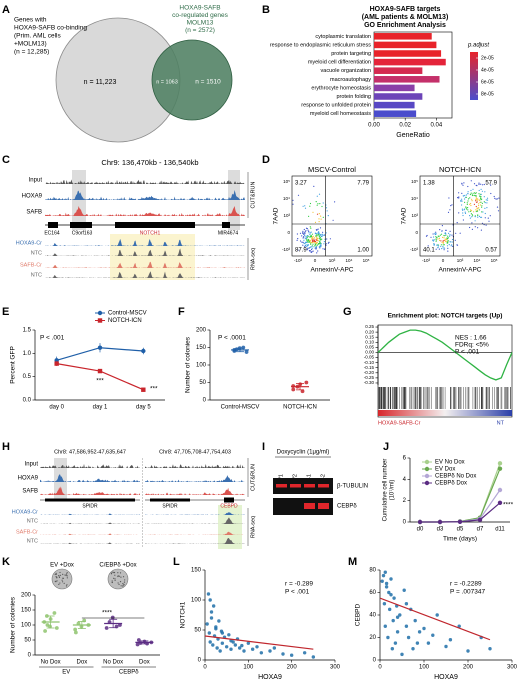  I want to click on signal-track, so click(195, 491).